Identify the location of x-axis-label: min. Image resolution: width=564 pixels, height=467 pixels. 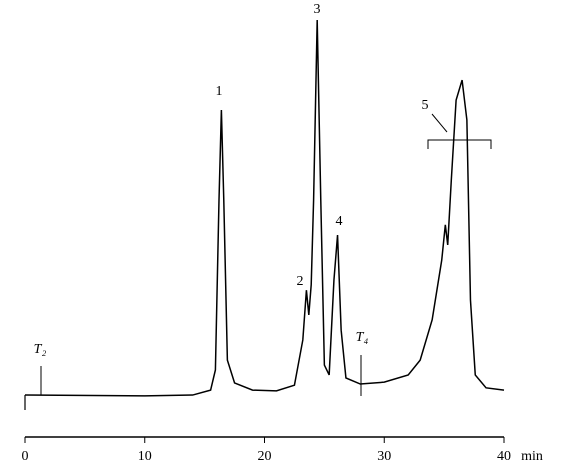
(532, 456).